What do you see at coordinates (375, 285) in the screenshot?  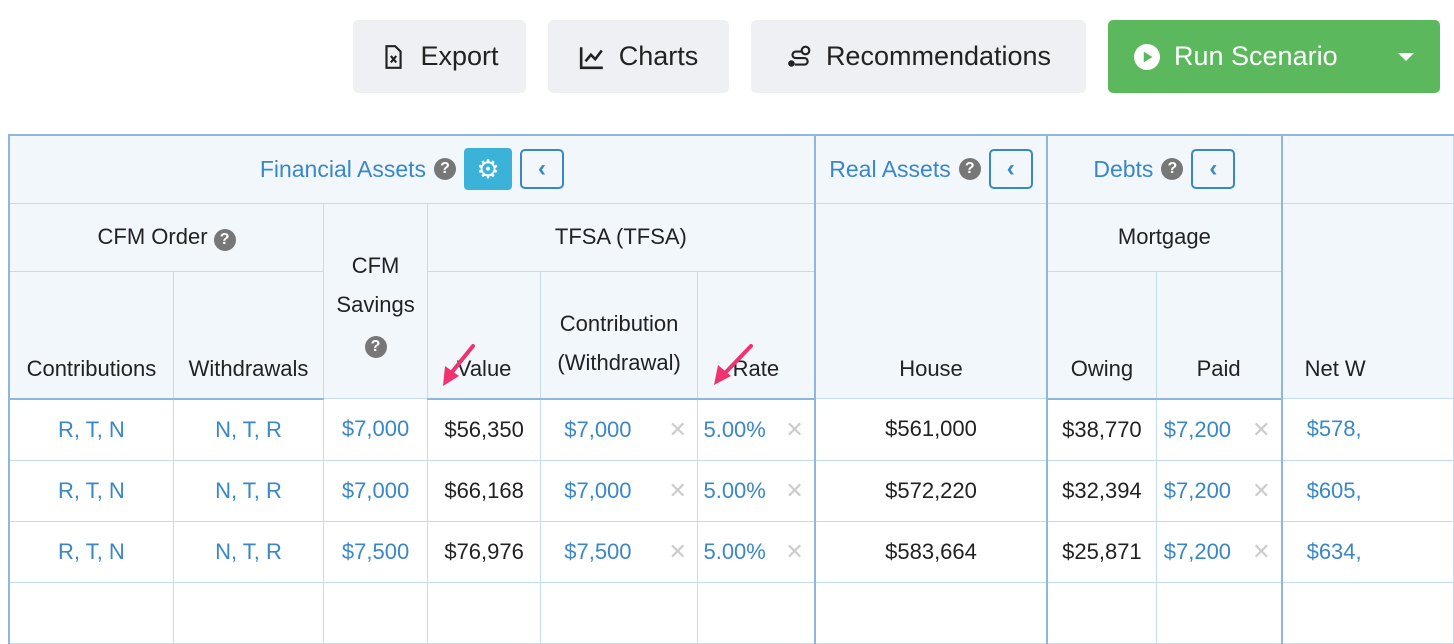 I see `cfm-savings-label: CFM Savings` at bounding box center [375, 285].